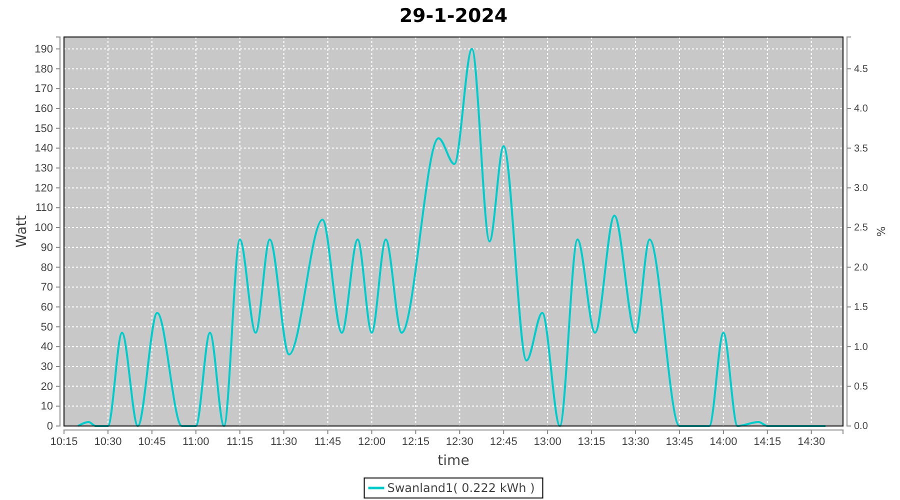 The width and height of the screenshot is (900, 500). Describe the element at coordinates (43, 168) in the screenshot. I see `y-tick-label: 130` at that location.